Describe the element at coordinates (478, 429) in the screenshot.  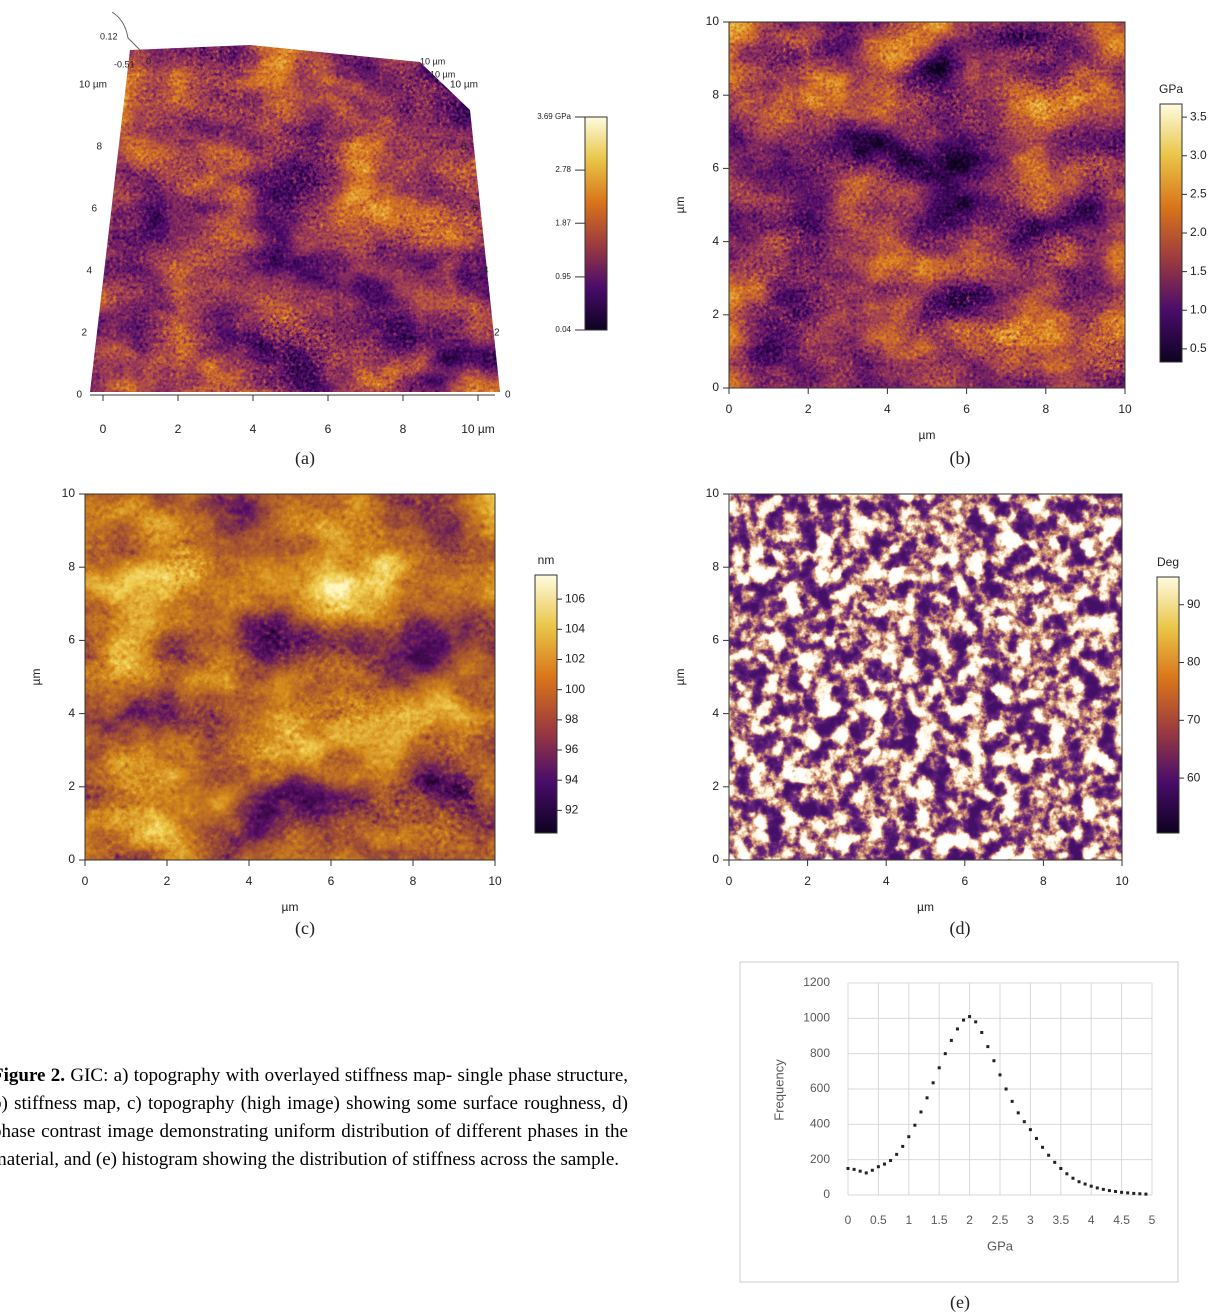
I see `x-tick-label: 10 µm` at that location.